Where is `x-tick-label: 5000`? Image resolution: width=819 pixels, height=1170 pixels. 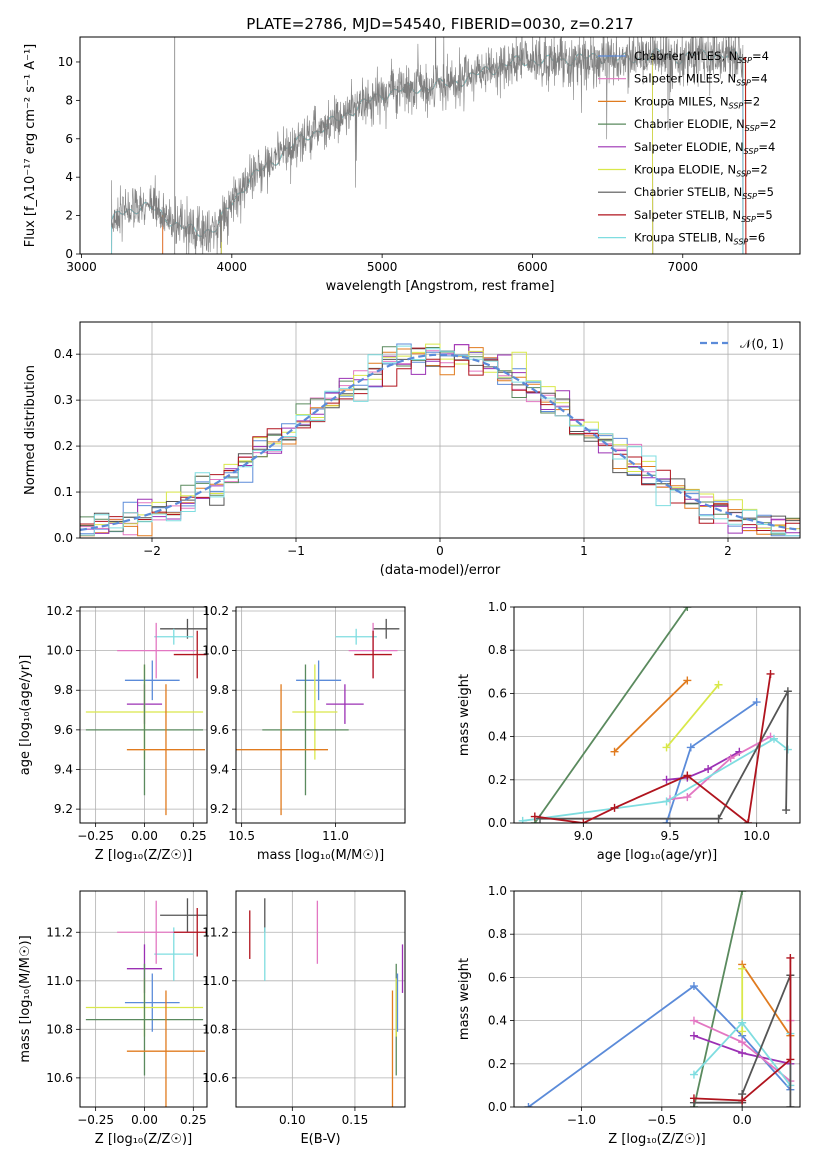 x-tick-label: 5000 is located at coordinates (382, 267).